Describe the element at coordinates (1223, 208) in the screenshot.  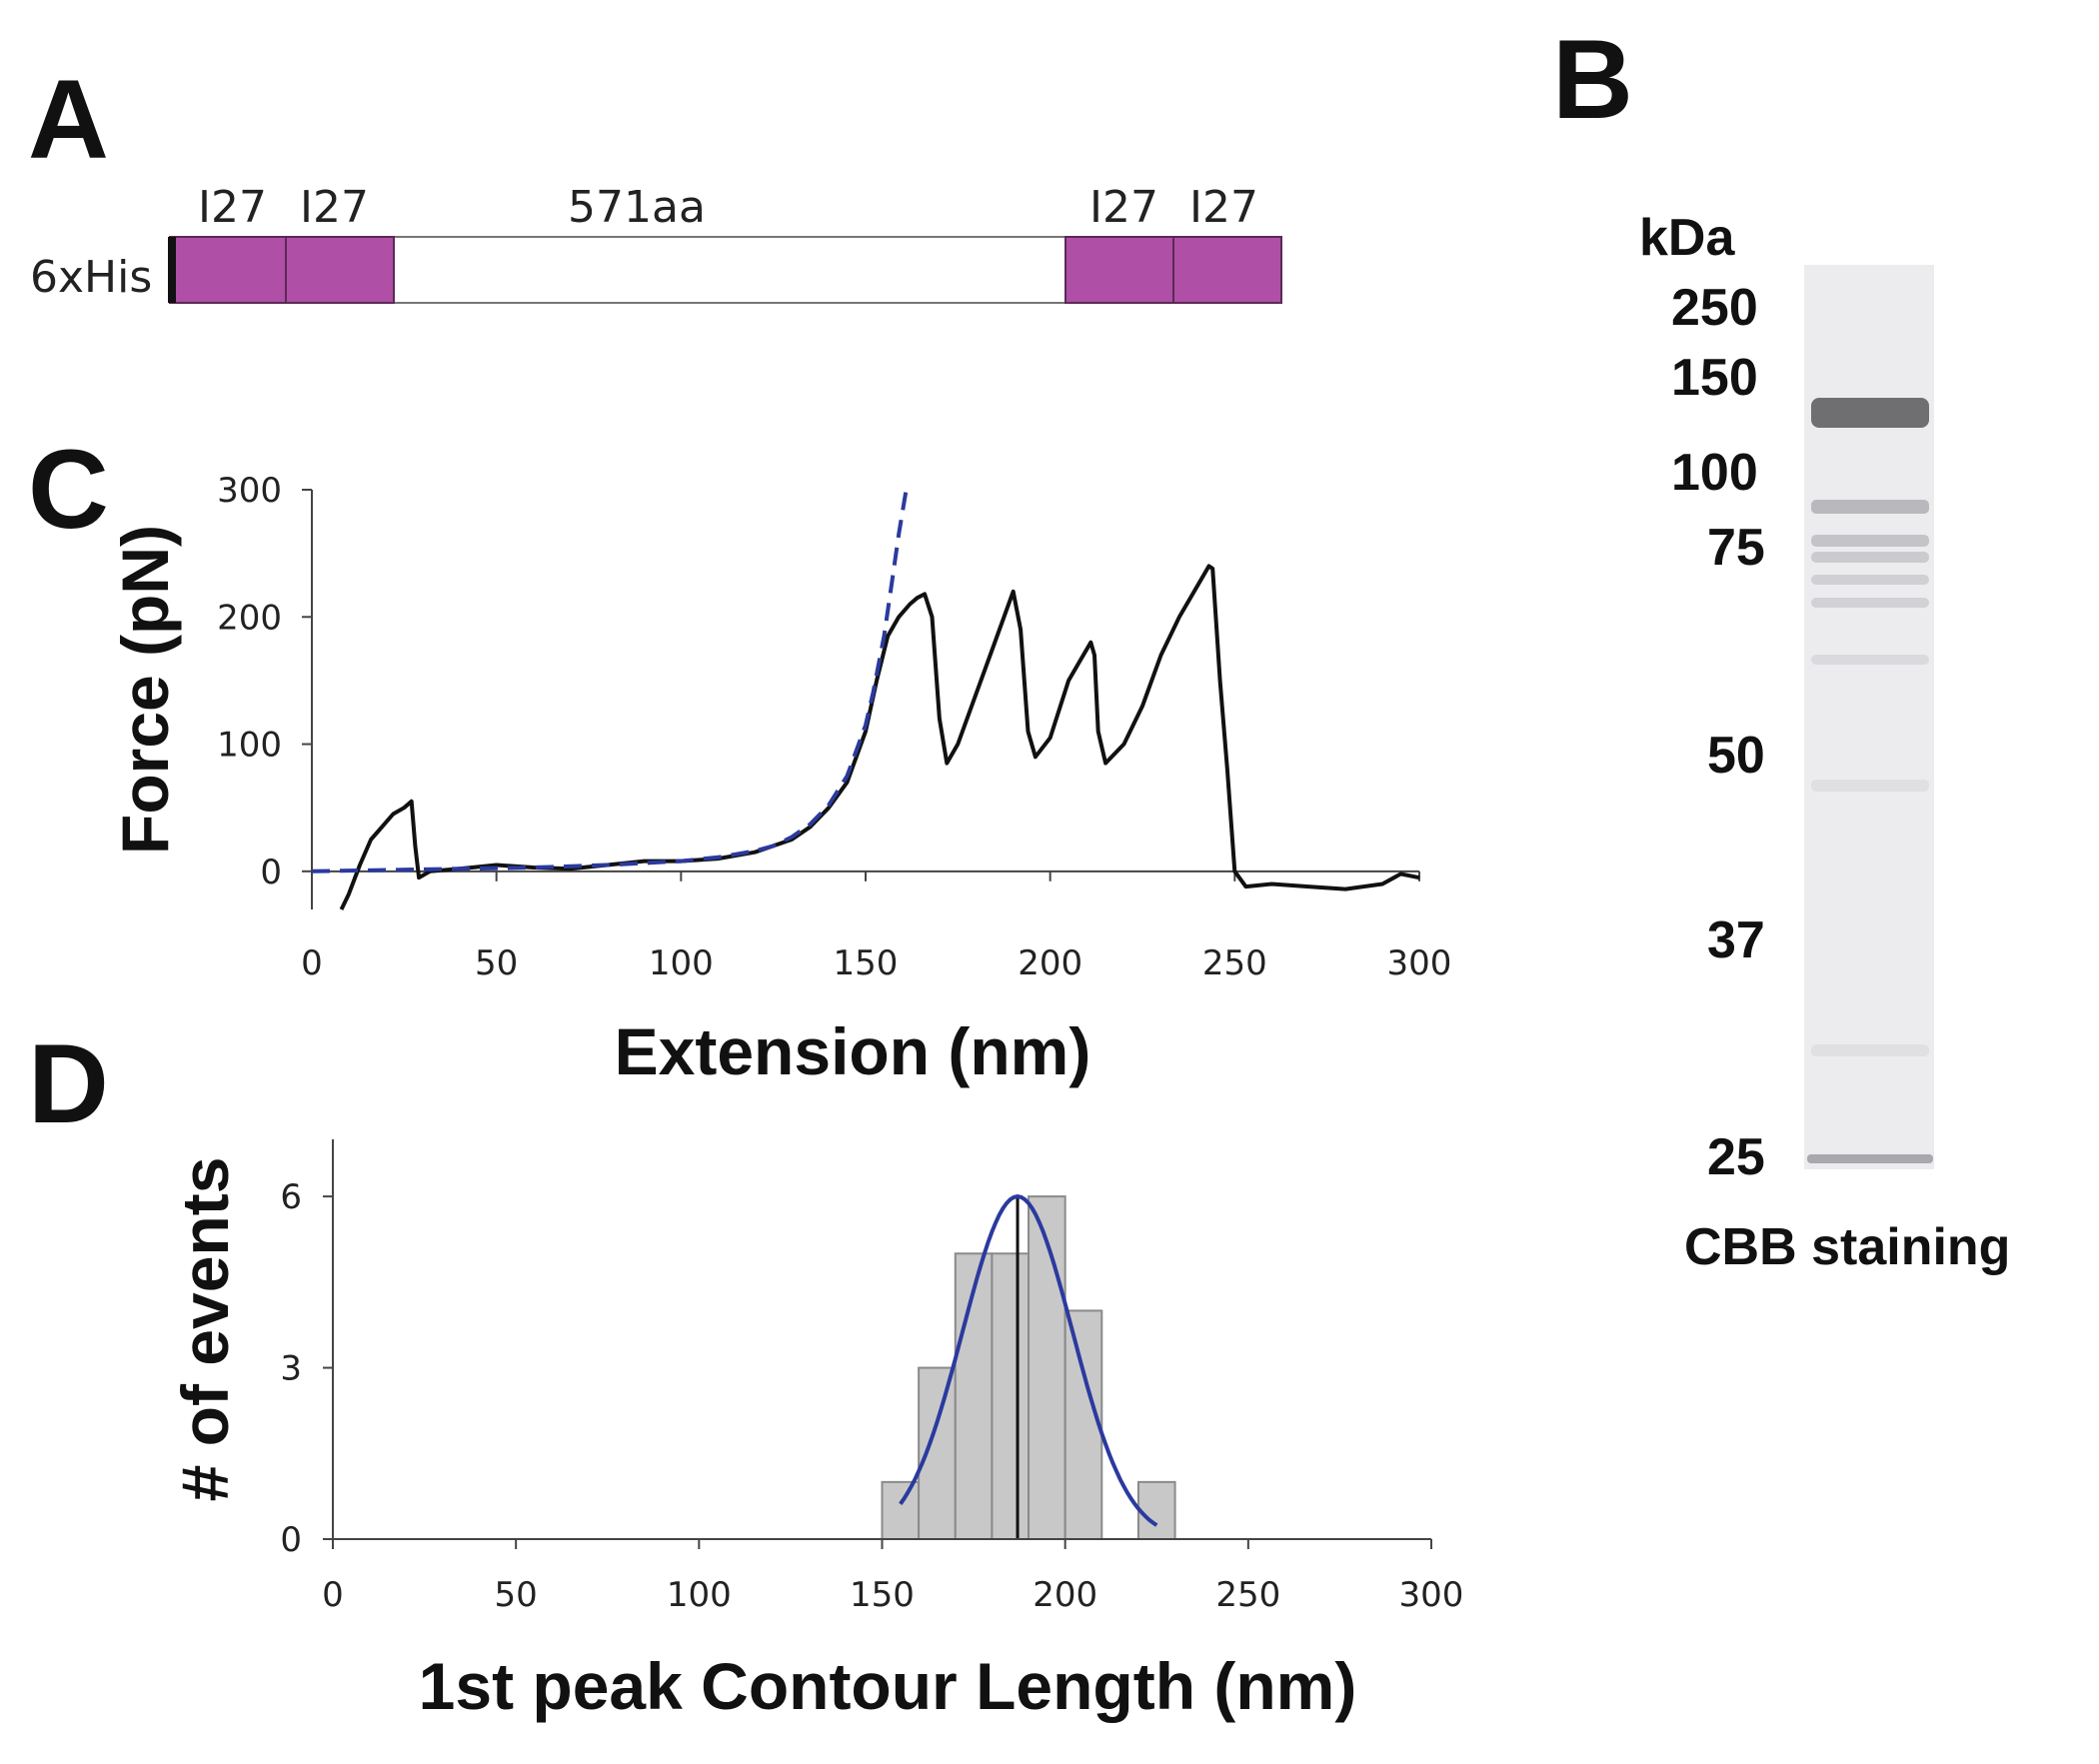
I see `domain-label-i27-4: I27` at that location.